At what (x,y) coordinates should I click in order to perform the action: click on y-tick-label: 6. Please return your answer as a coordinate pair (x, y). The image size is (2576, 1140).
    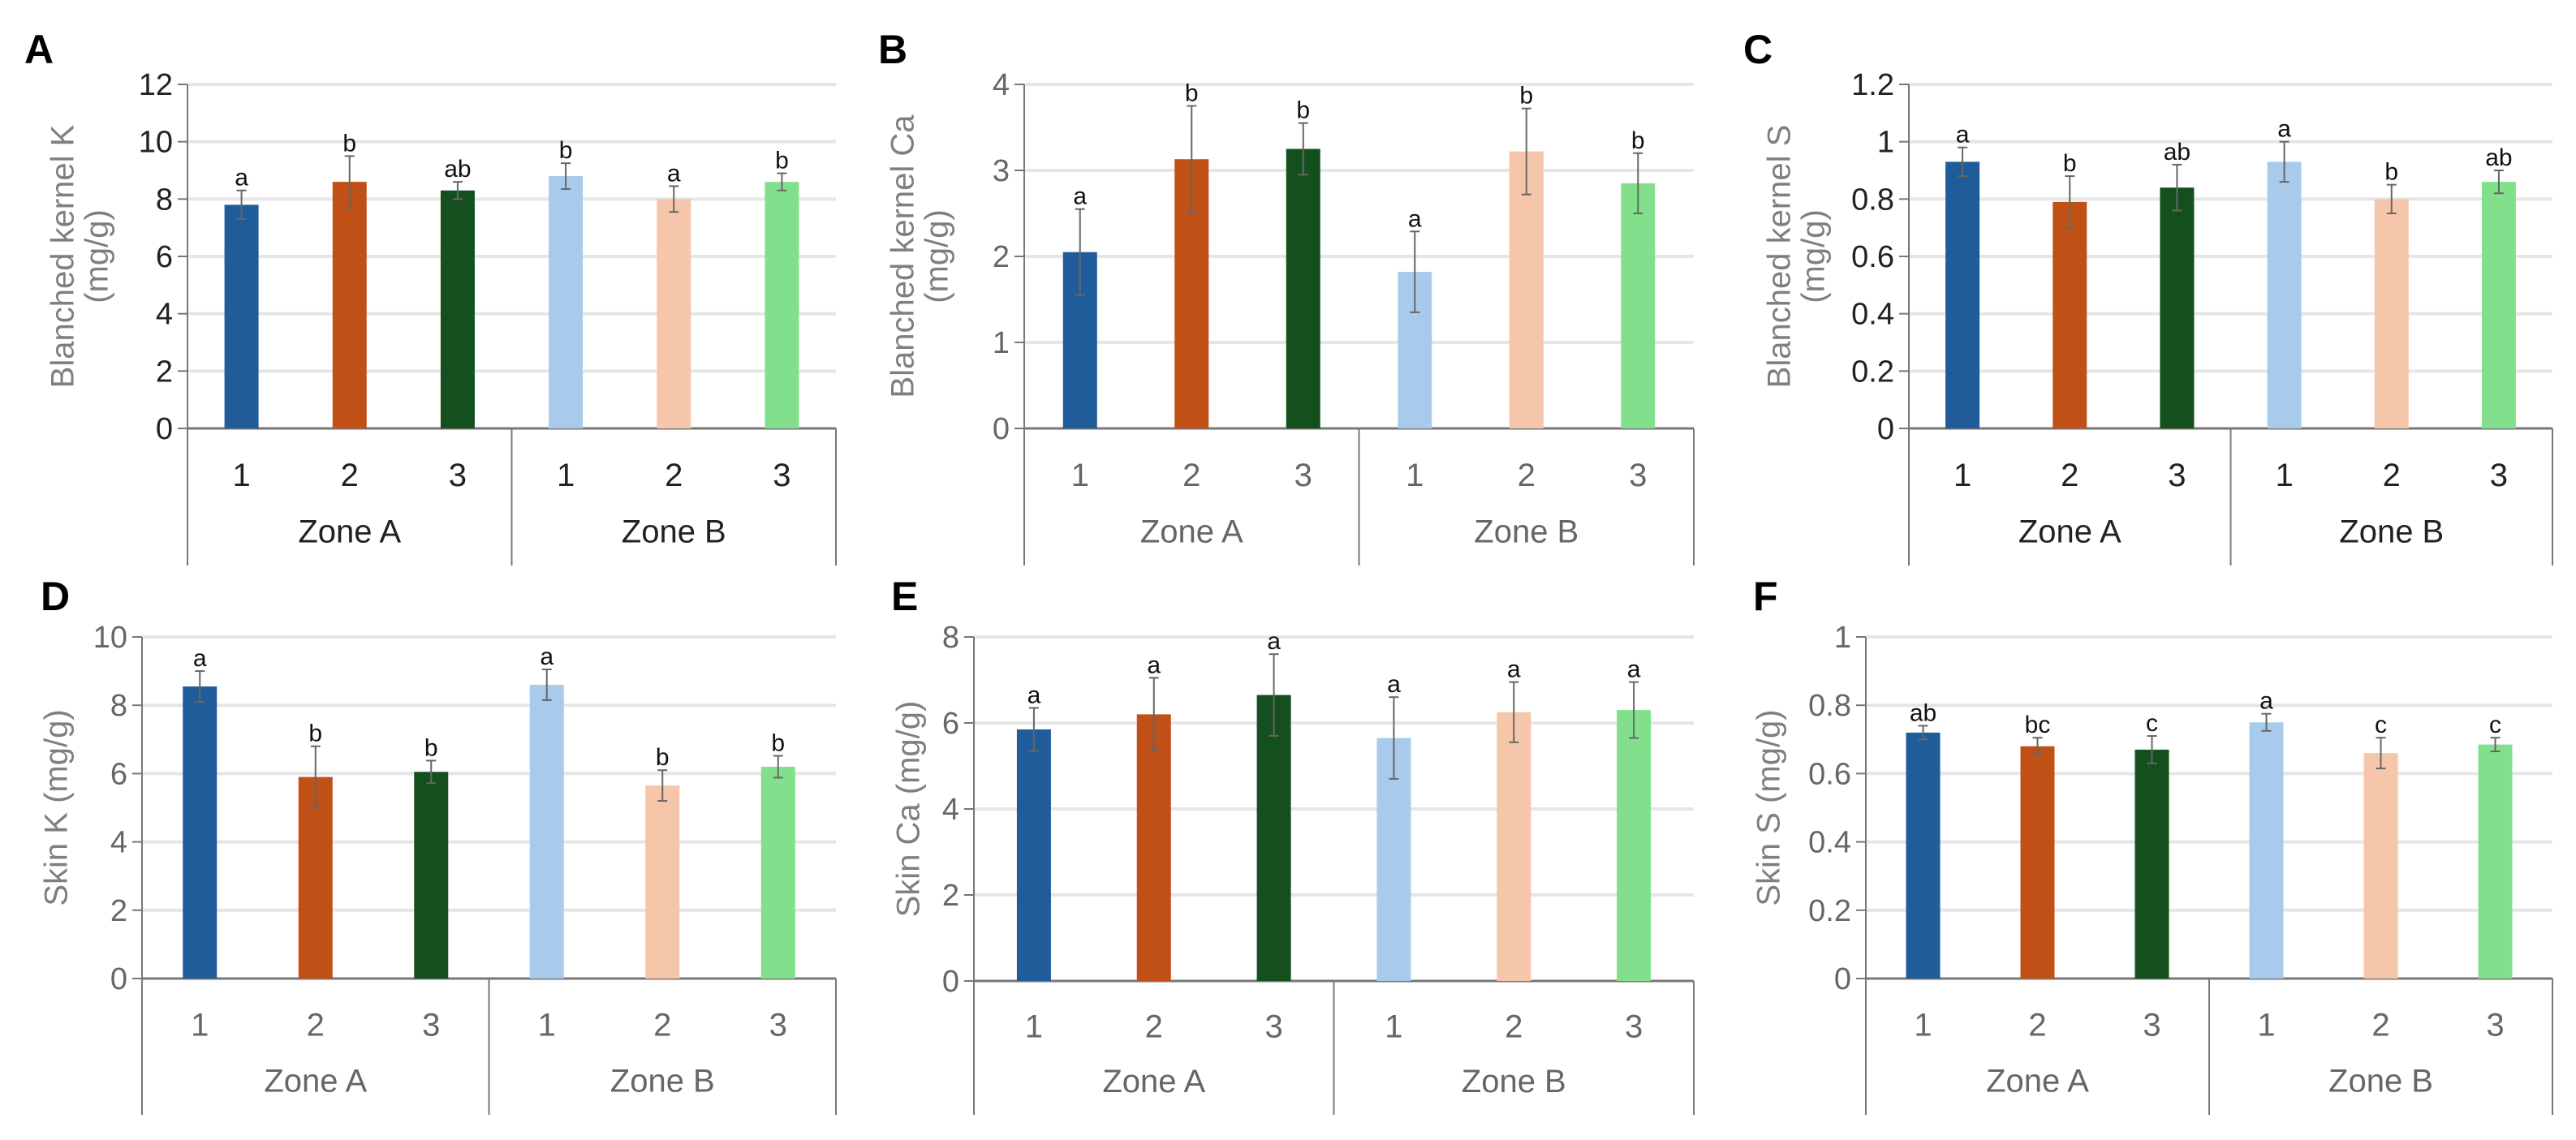
    Looking at the image, I should click on (951, 724).